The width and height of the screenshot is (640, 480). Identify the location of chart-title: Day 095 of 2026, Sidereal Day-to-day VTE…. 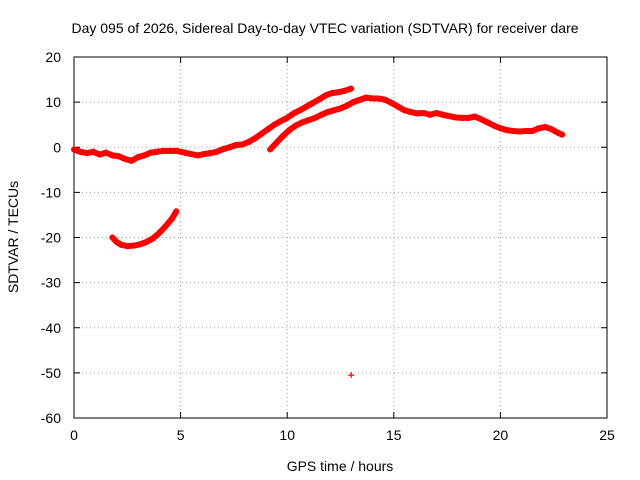
(324, 28).